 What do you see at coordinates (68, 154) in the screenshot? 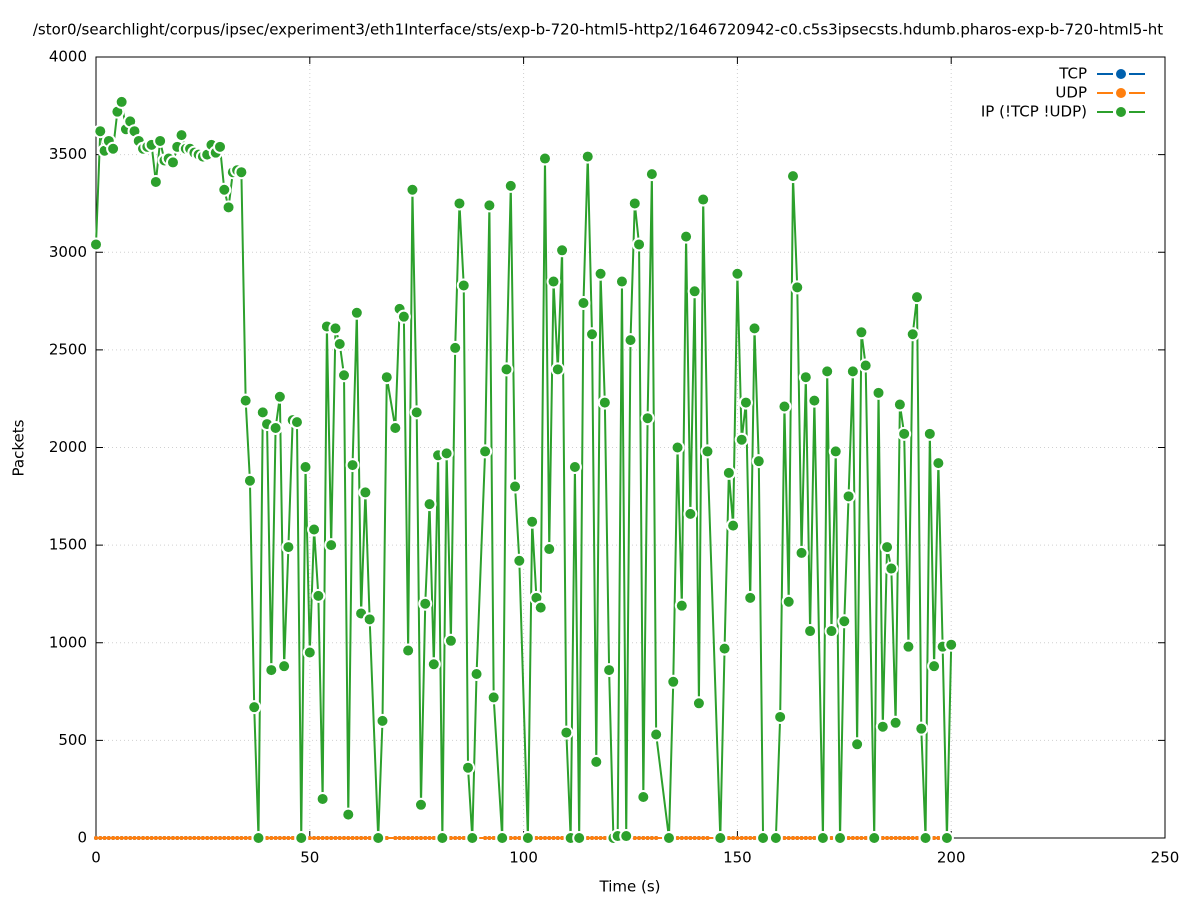
I see `y-tick-label: 3500` at bounding box center [68, 154].